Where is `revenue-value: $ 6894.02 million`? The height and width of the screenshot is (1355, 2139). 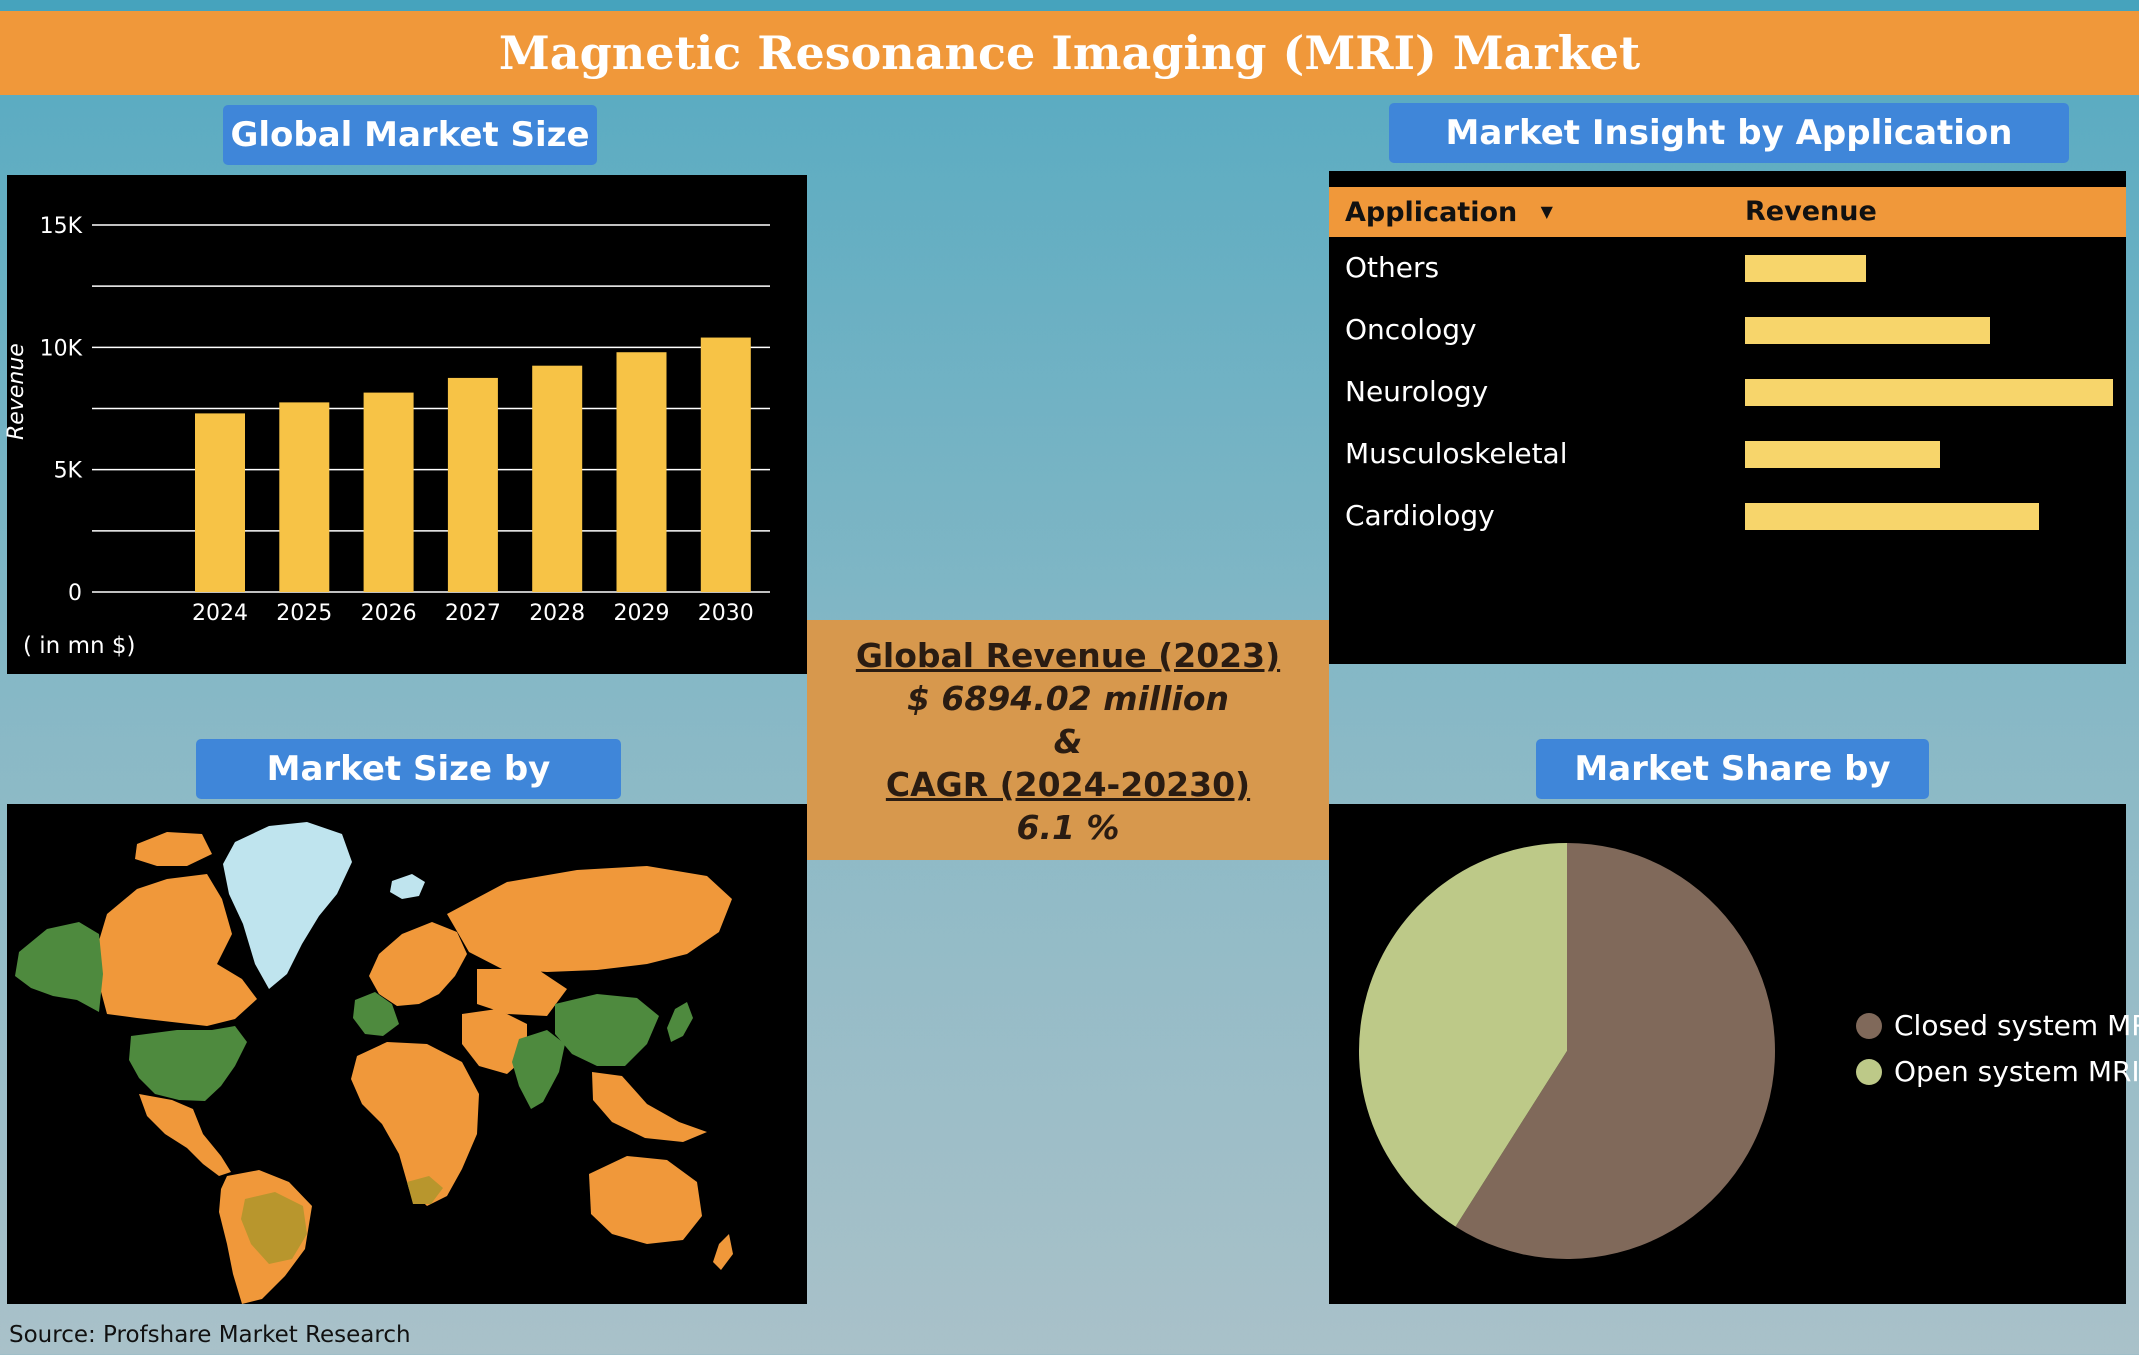 revenue-value: $ 6894.02 million is located at coordinates (1068, 698).